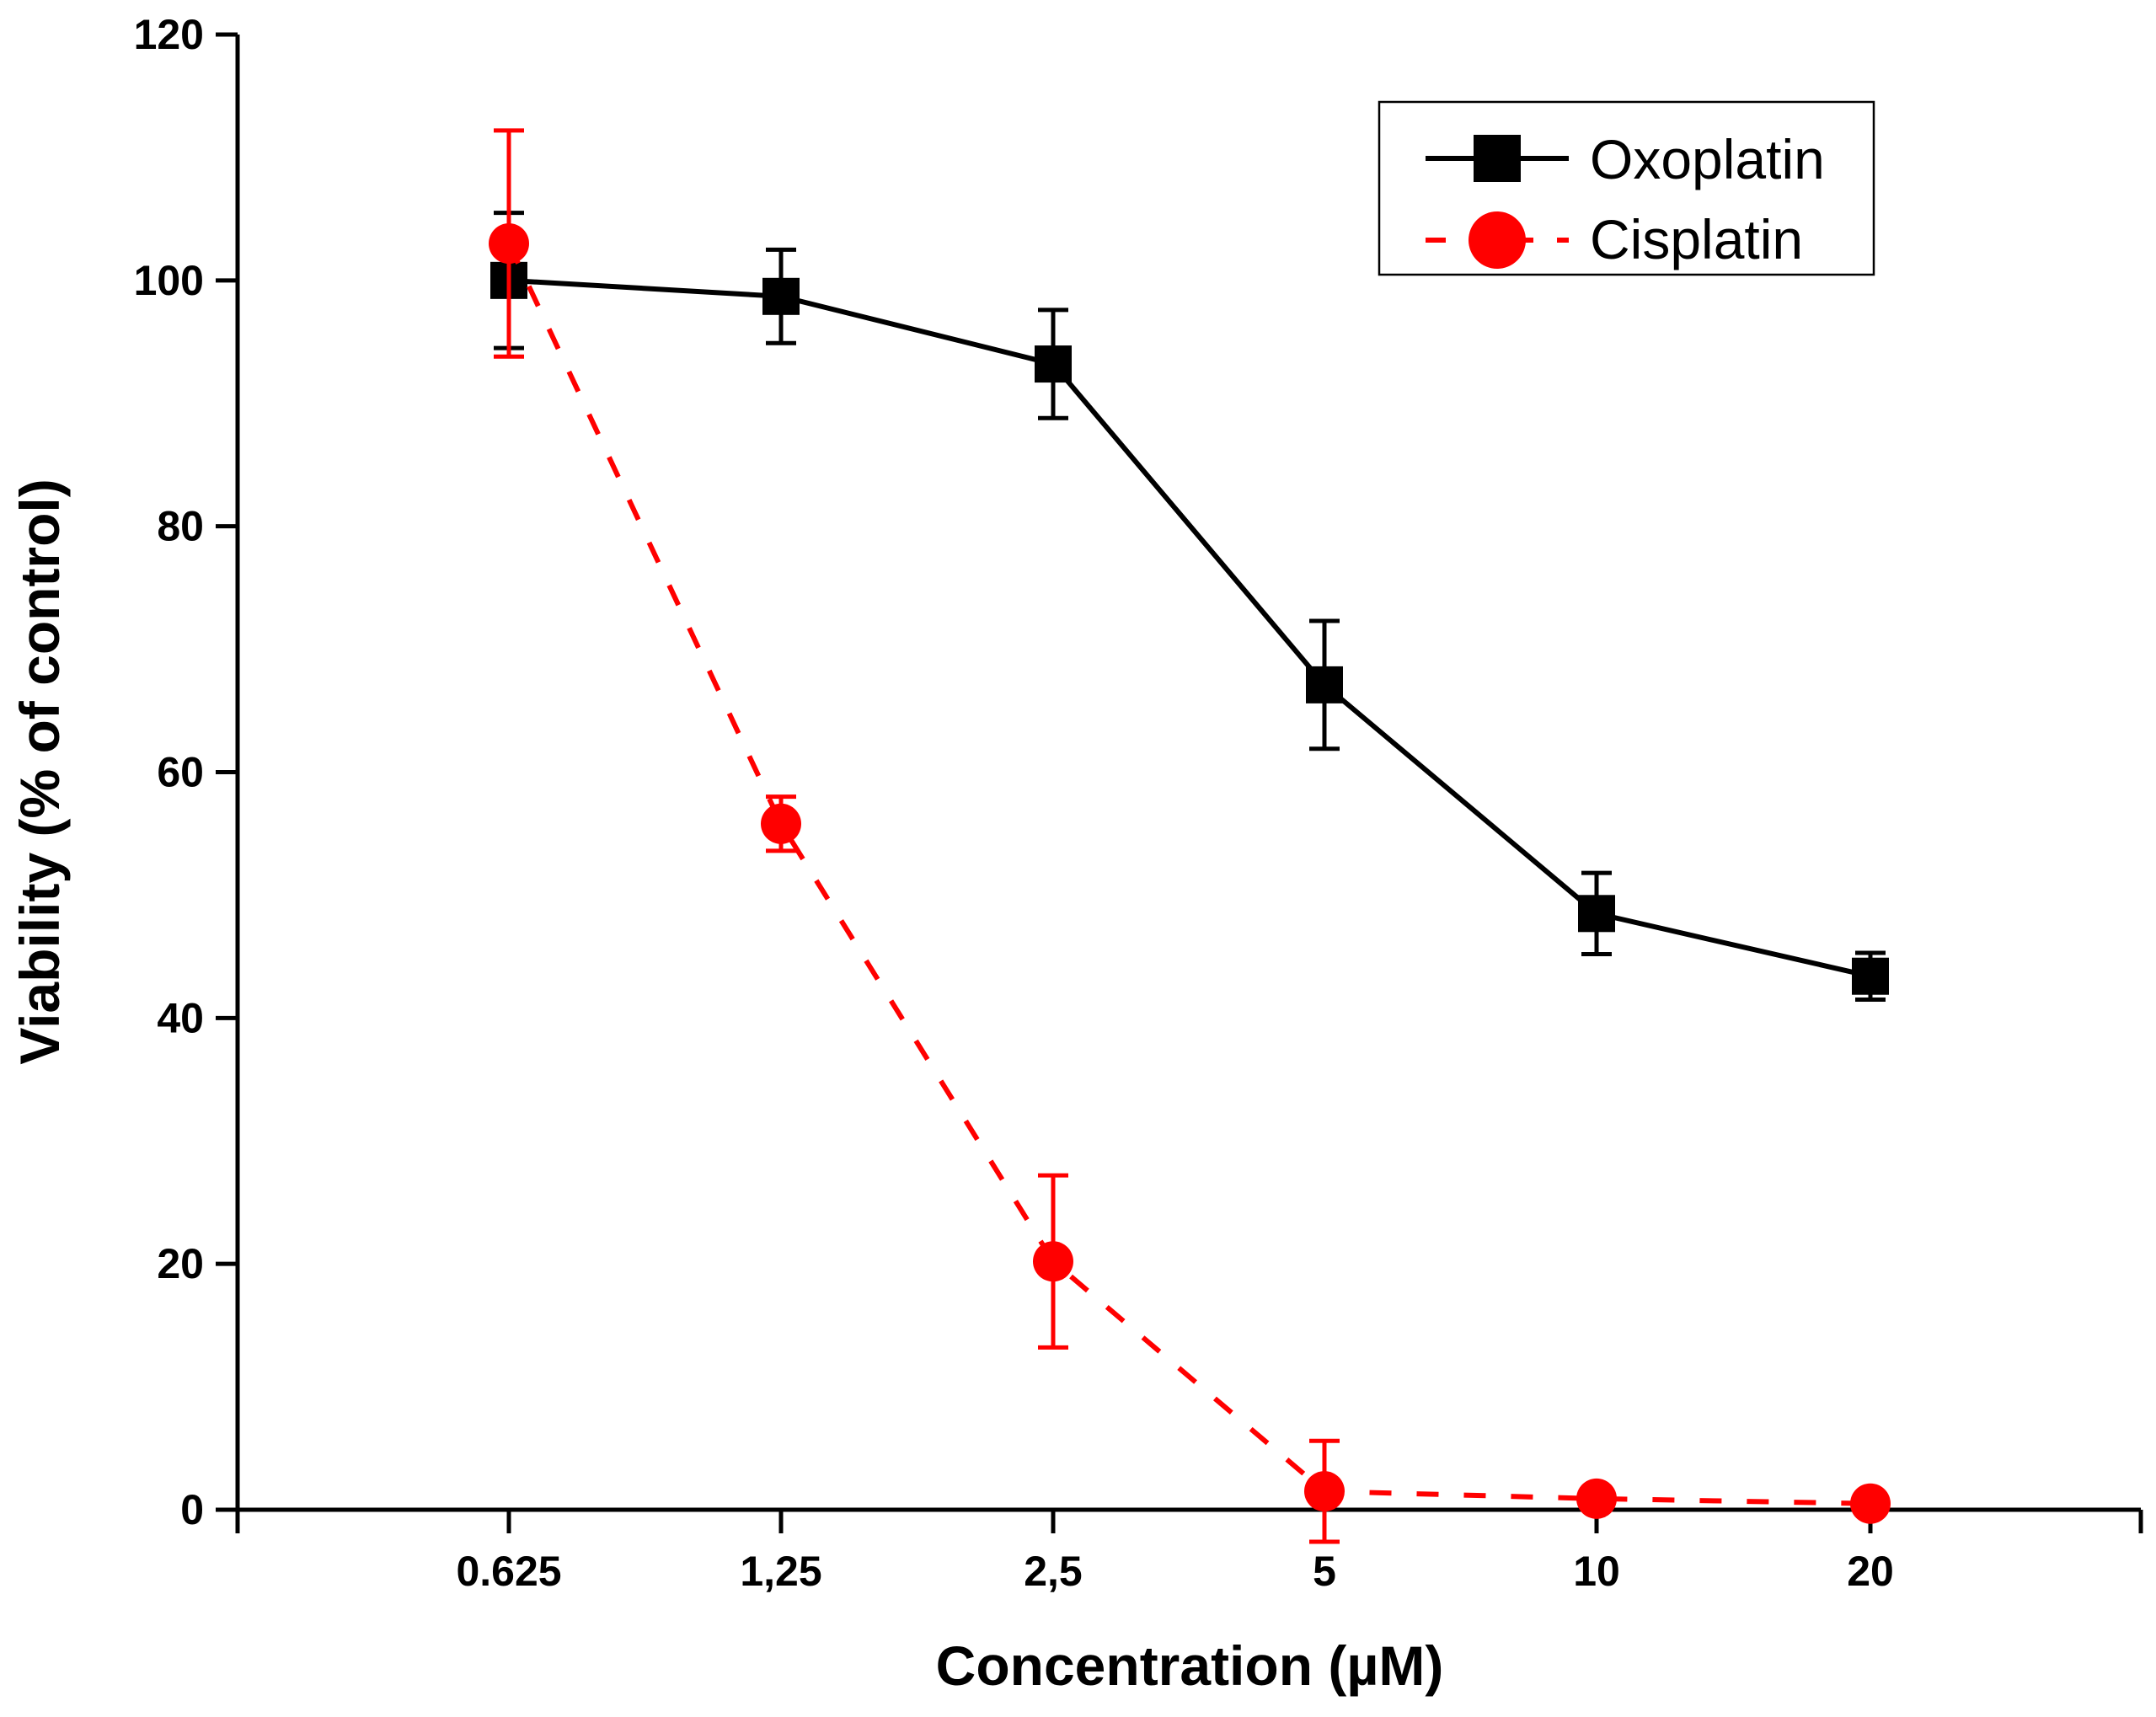 Image resolution: width=2156 pixels, height=1717 pixels. Describe the element at coordinates (780, 1571) in the screenshot. I see `x-tick-label: 1,25` at that location.